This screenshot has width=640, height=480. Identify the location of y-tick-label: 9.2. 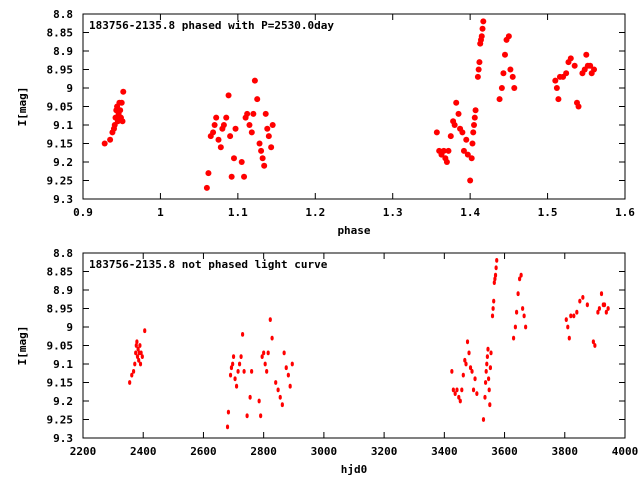
(63, 401).